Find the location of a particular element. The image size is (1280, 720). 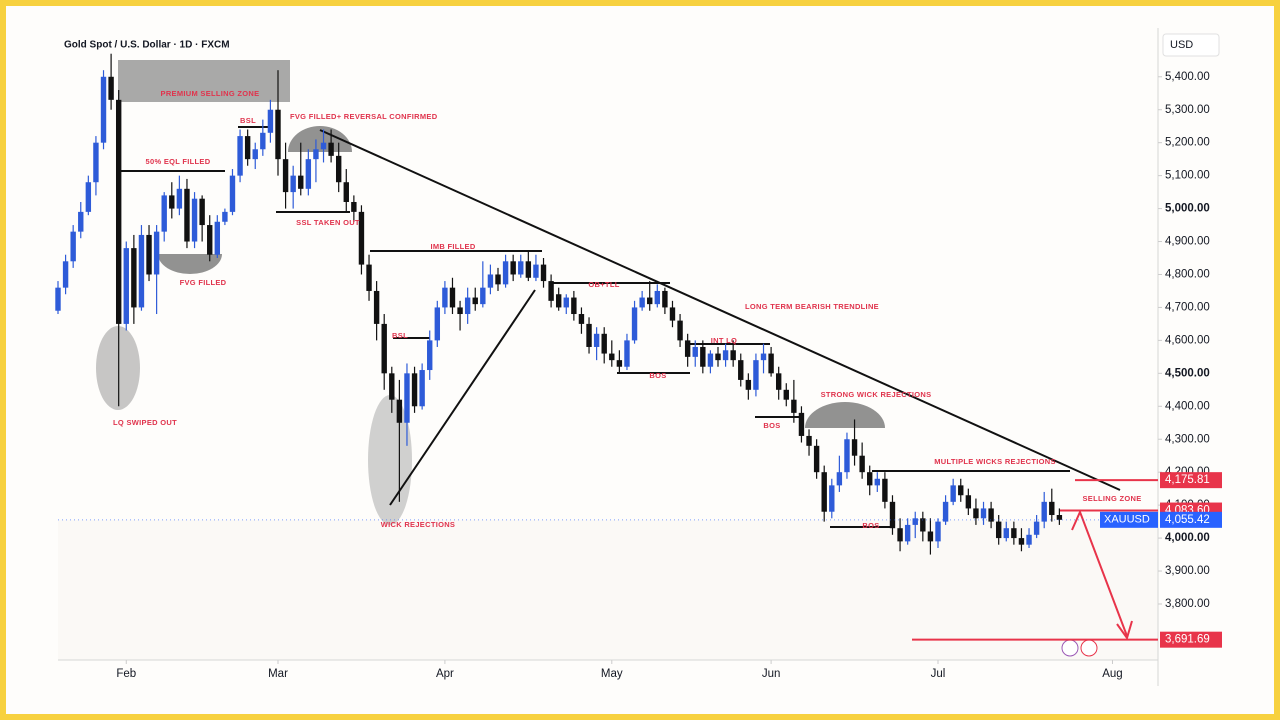

y-tick-label: 5,300.00 is located at coordinates (1187, 110).